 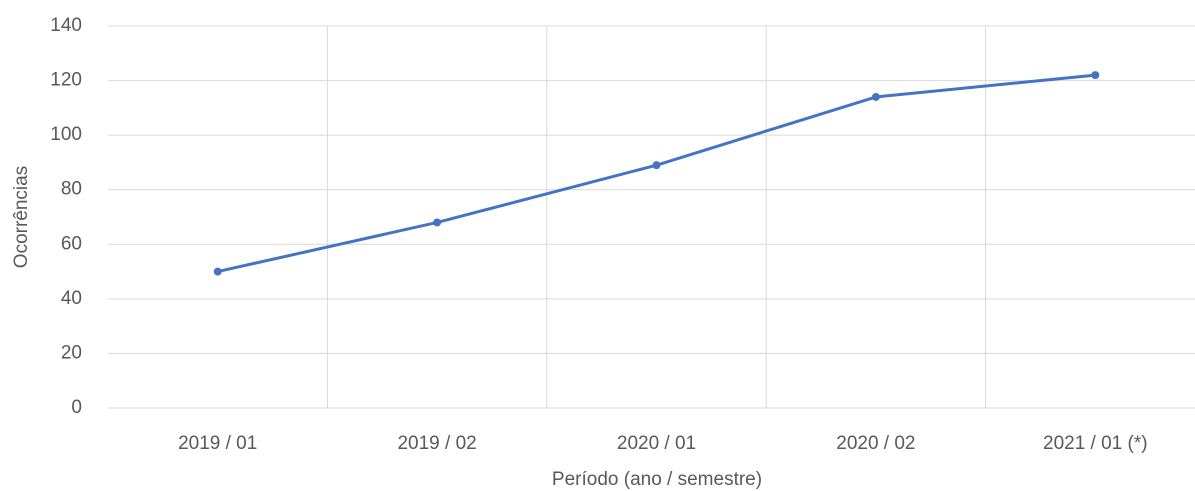 I want to click on y-tick-label: 80, so click(x=71, y=189).